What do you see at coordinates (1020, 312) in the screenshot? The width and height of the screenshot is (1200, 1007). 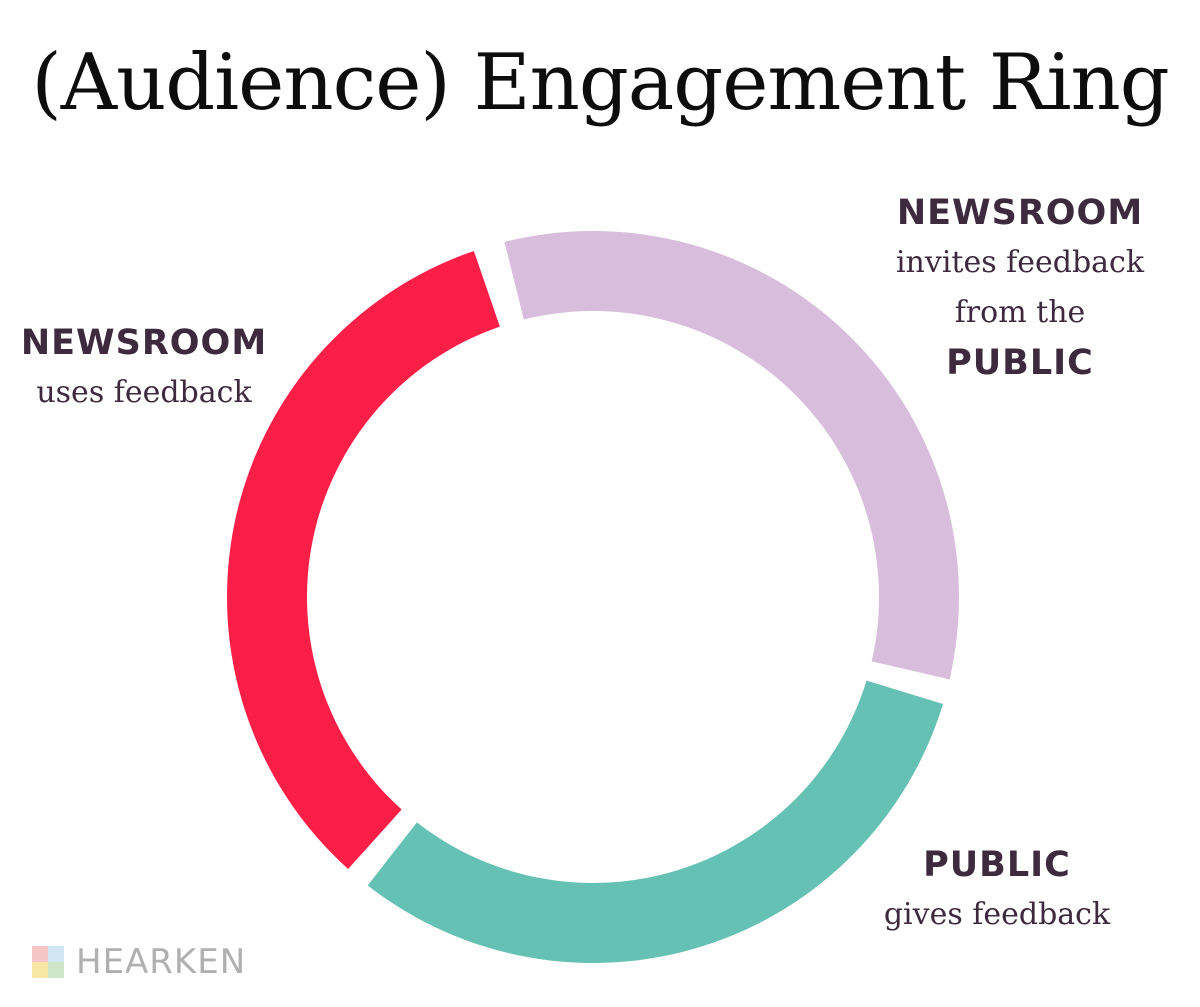 I see `label-newsroom-invites-text-2: from the` at bounding box center [1020, 312].